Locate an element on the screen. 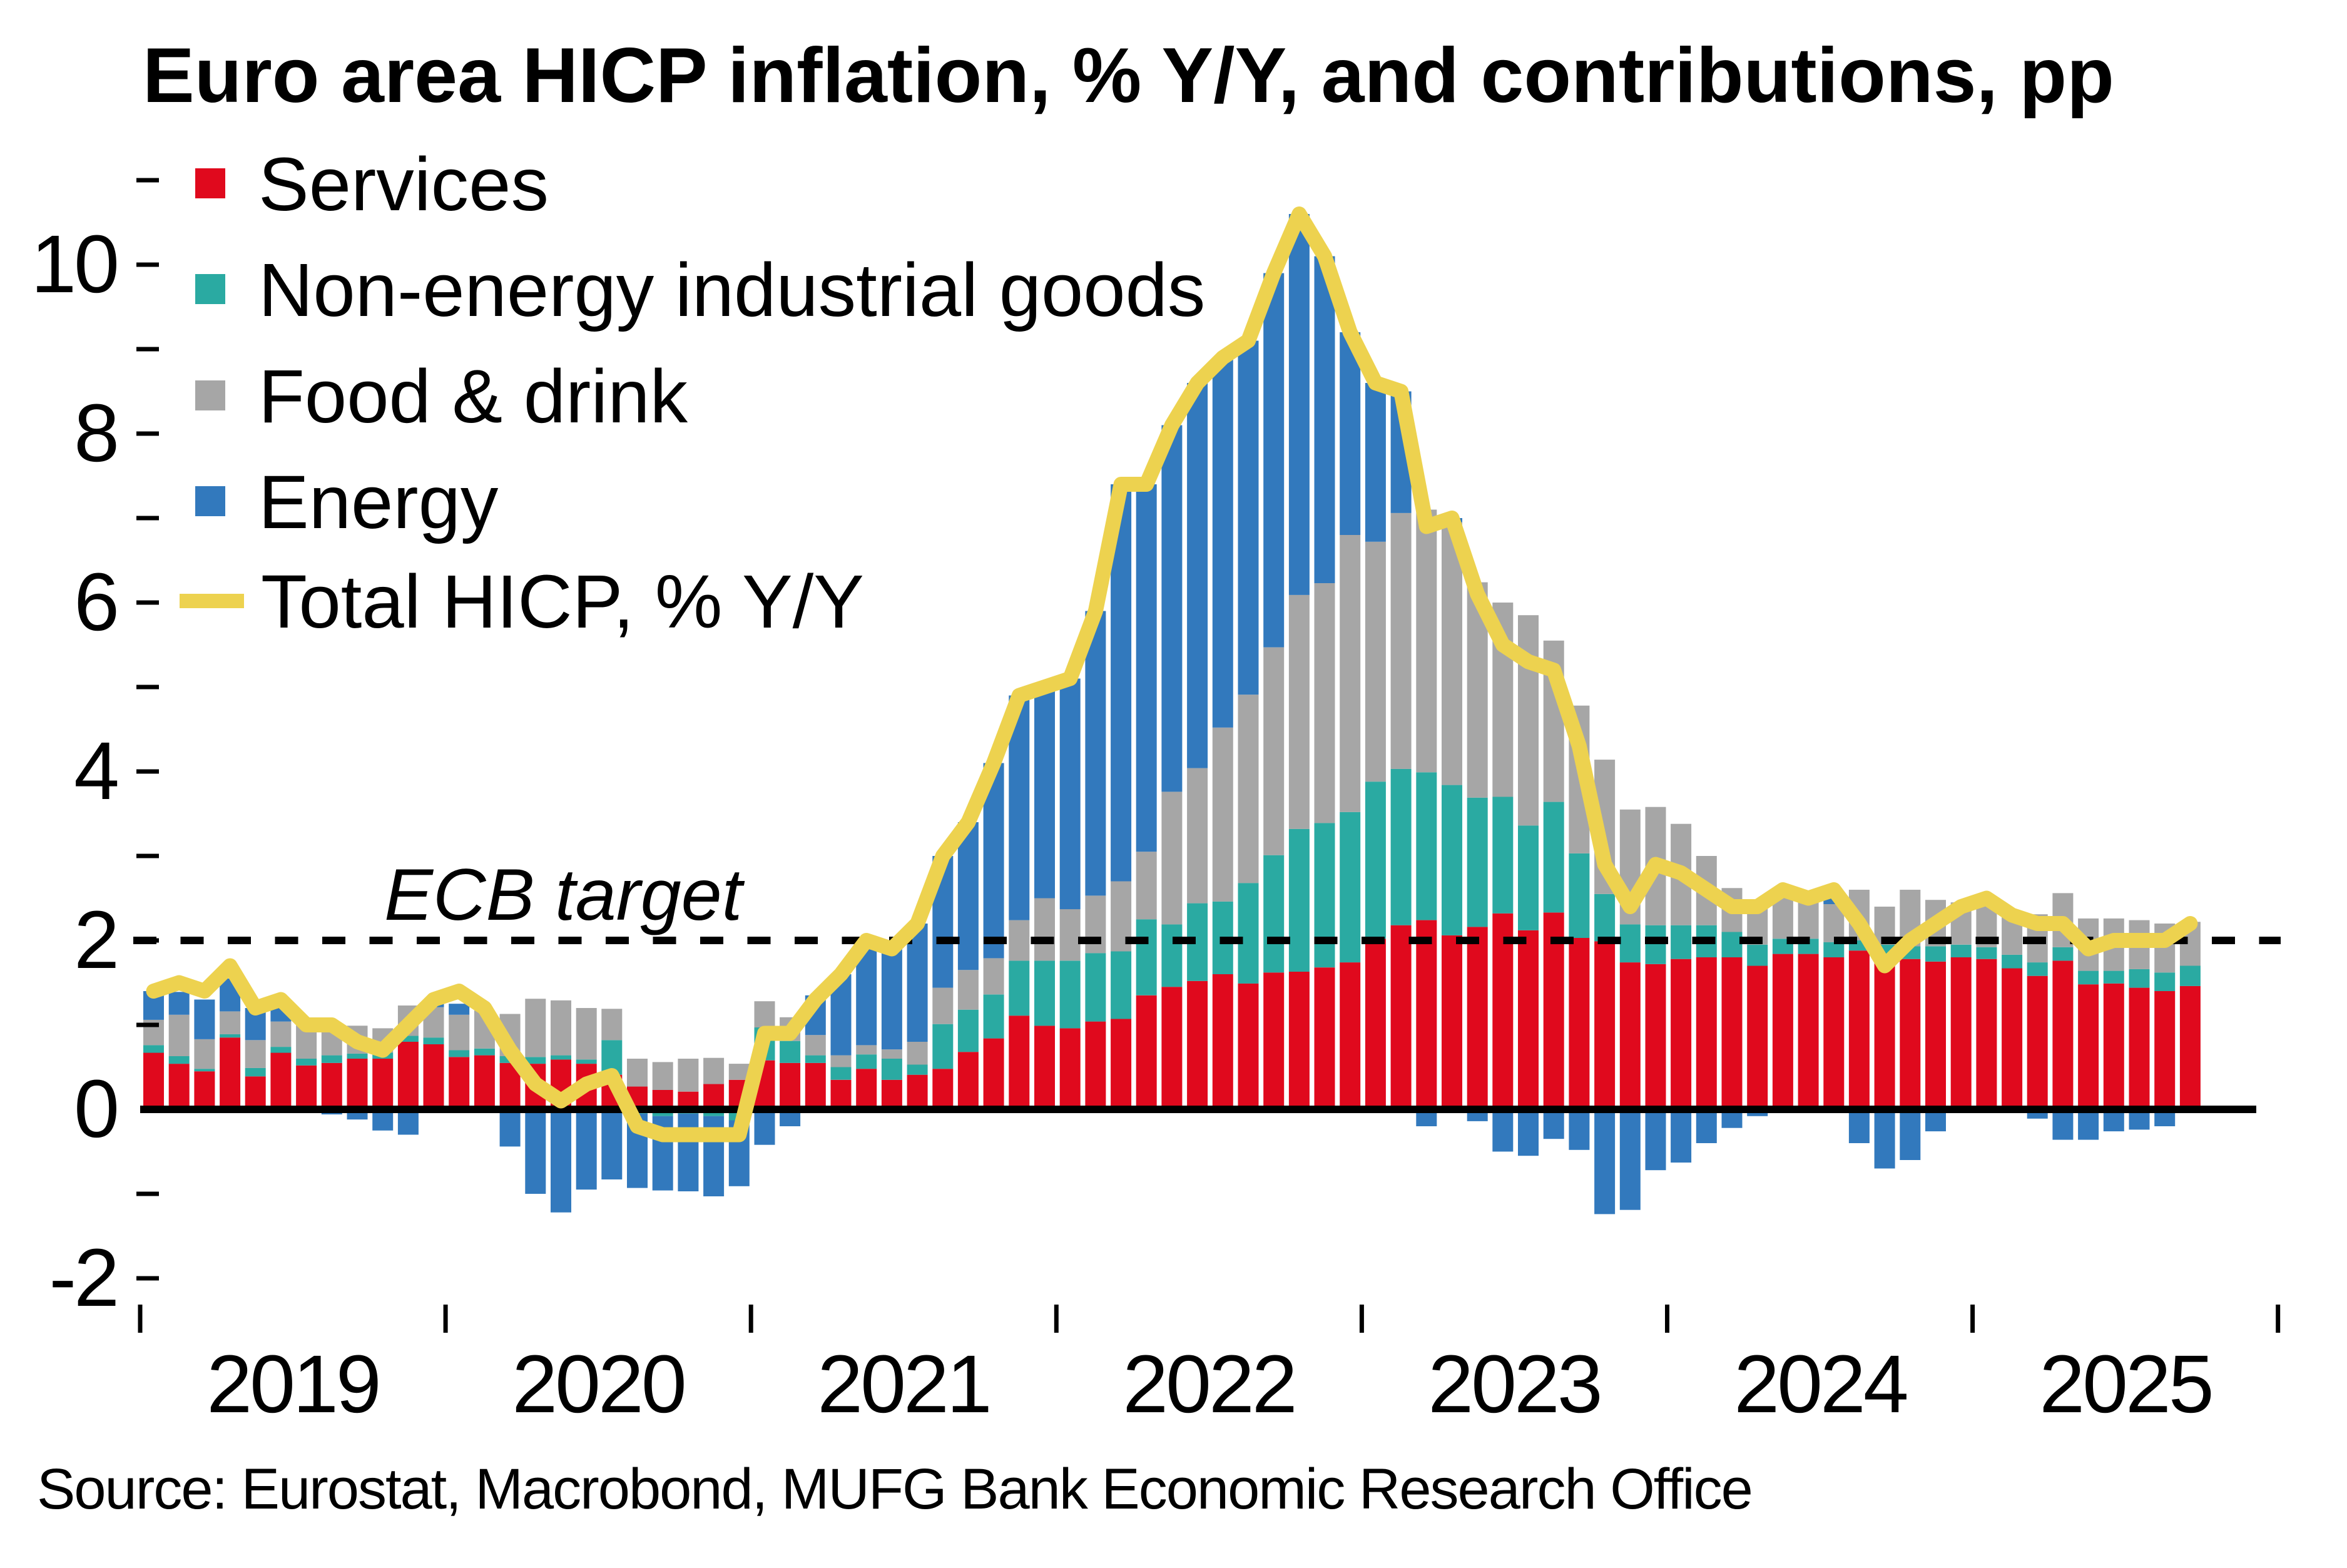  svg-text: 2019 is located at coordinates (292, 1384).